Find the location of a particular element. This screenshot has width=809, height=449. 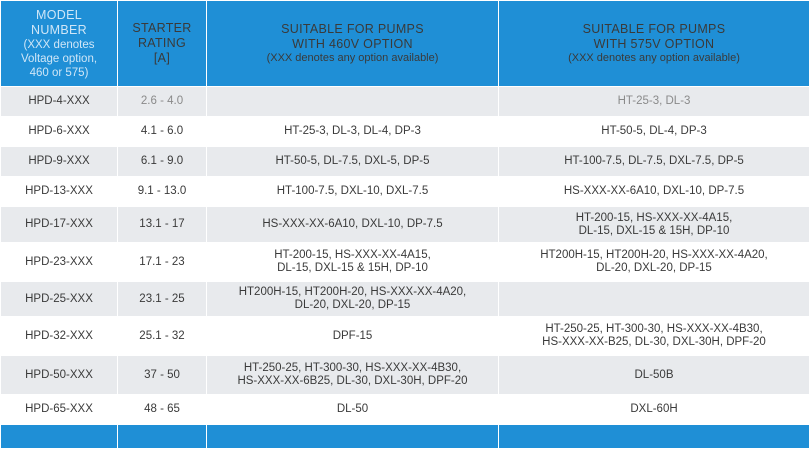

pumps-575v-cell: HT-50-5, DL-4, DP-3 is located at coordinates (654, 132).